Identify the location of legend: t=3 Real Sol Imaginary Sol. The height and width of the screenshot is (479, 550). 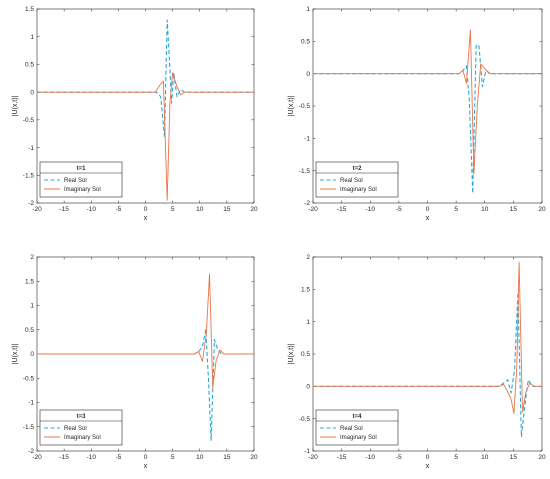
(81, 427).